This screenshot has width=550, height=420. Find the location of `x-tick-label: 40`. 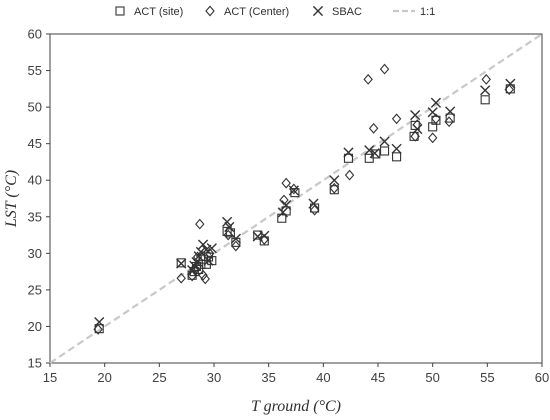

x-tick-label: 40 is located at coordinates (323, 377).